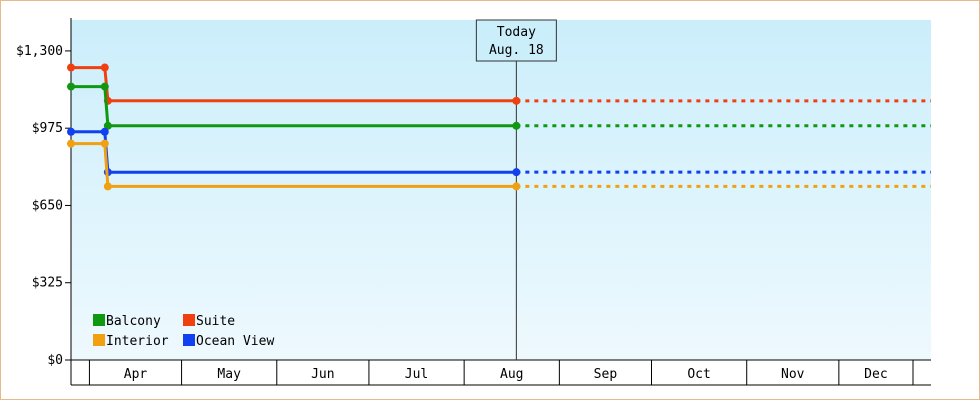  What do you see at coordinates (55, 360) in the screenshot?
I see `y-tick-label: $0` at bounding box center [55, 360].